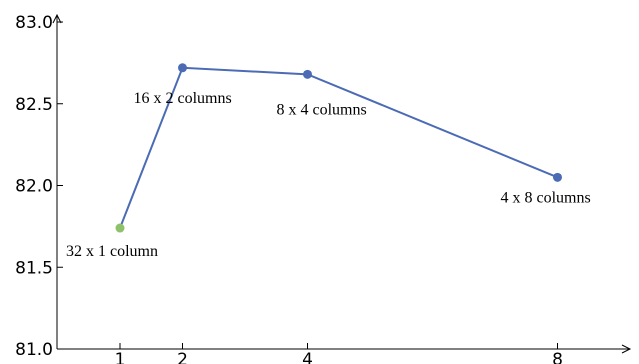 The width and height of the screenshot is (639, 364). Describe the element at coordinates (34, 268) in the screenshot. I see `y-tick-label: 81.5` at that location.